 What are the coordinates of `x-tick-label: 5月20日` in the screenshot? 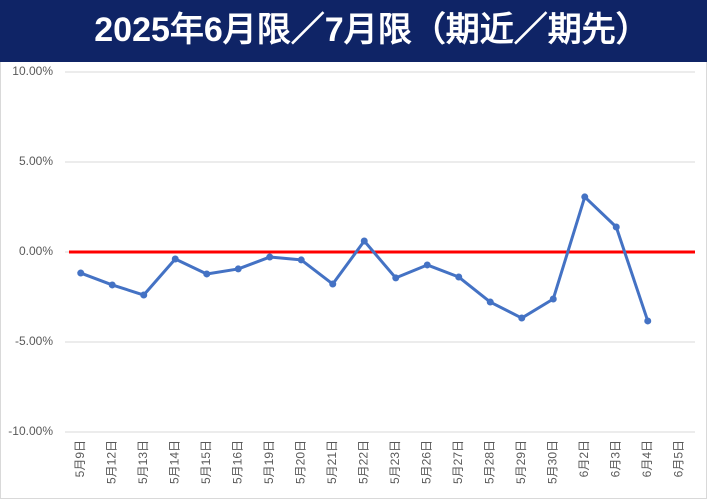 It's located at (300, 462).